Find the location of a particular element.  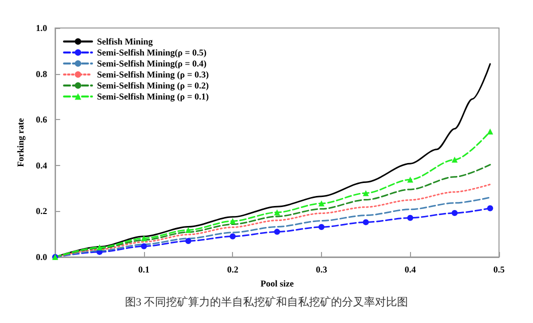

y-tick-label: 1.0 is located at coordinates (42, 28).